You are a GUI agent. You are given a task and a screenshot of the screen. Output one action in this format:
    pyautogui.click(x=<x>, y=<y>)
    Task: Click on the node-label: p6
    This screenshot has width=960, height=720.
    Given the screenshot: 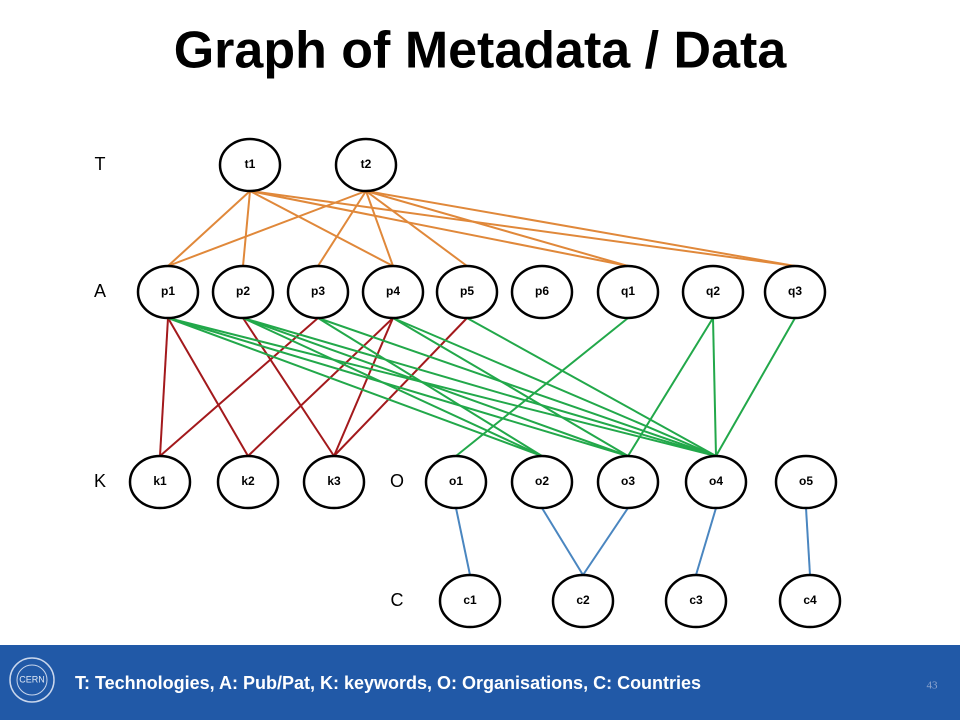 What is the action you would take?
    pyautogui.click(x=542, y=291)
    